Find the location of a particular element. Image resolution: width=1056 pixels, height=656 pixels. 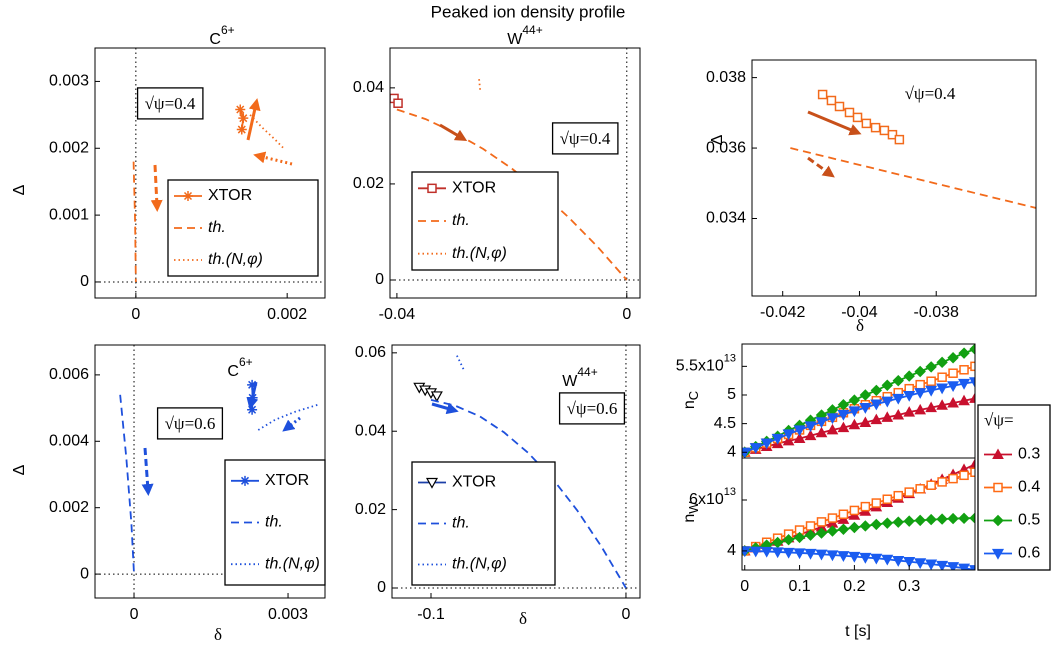

x-tick-label: 0.2 is located at coordinates (854, 586).